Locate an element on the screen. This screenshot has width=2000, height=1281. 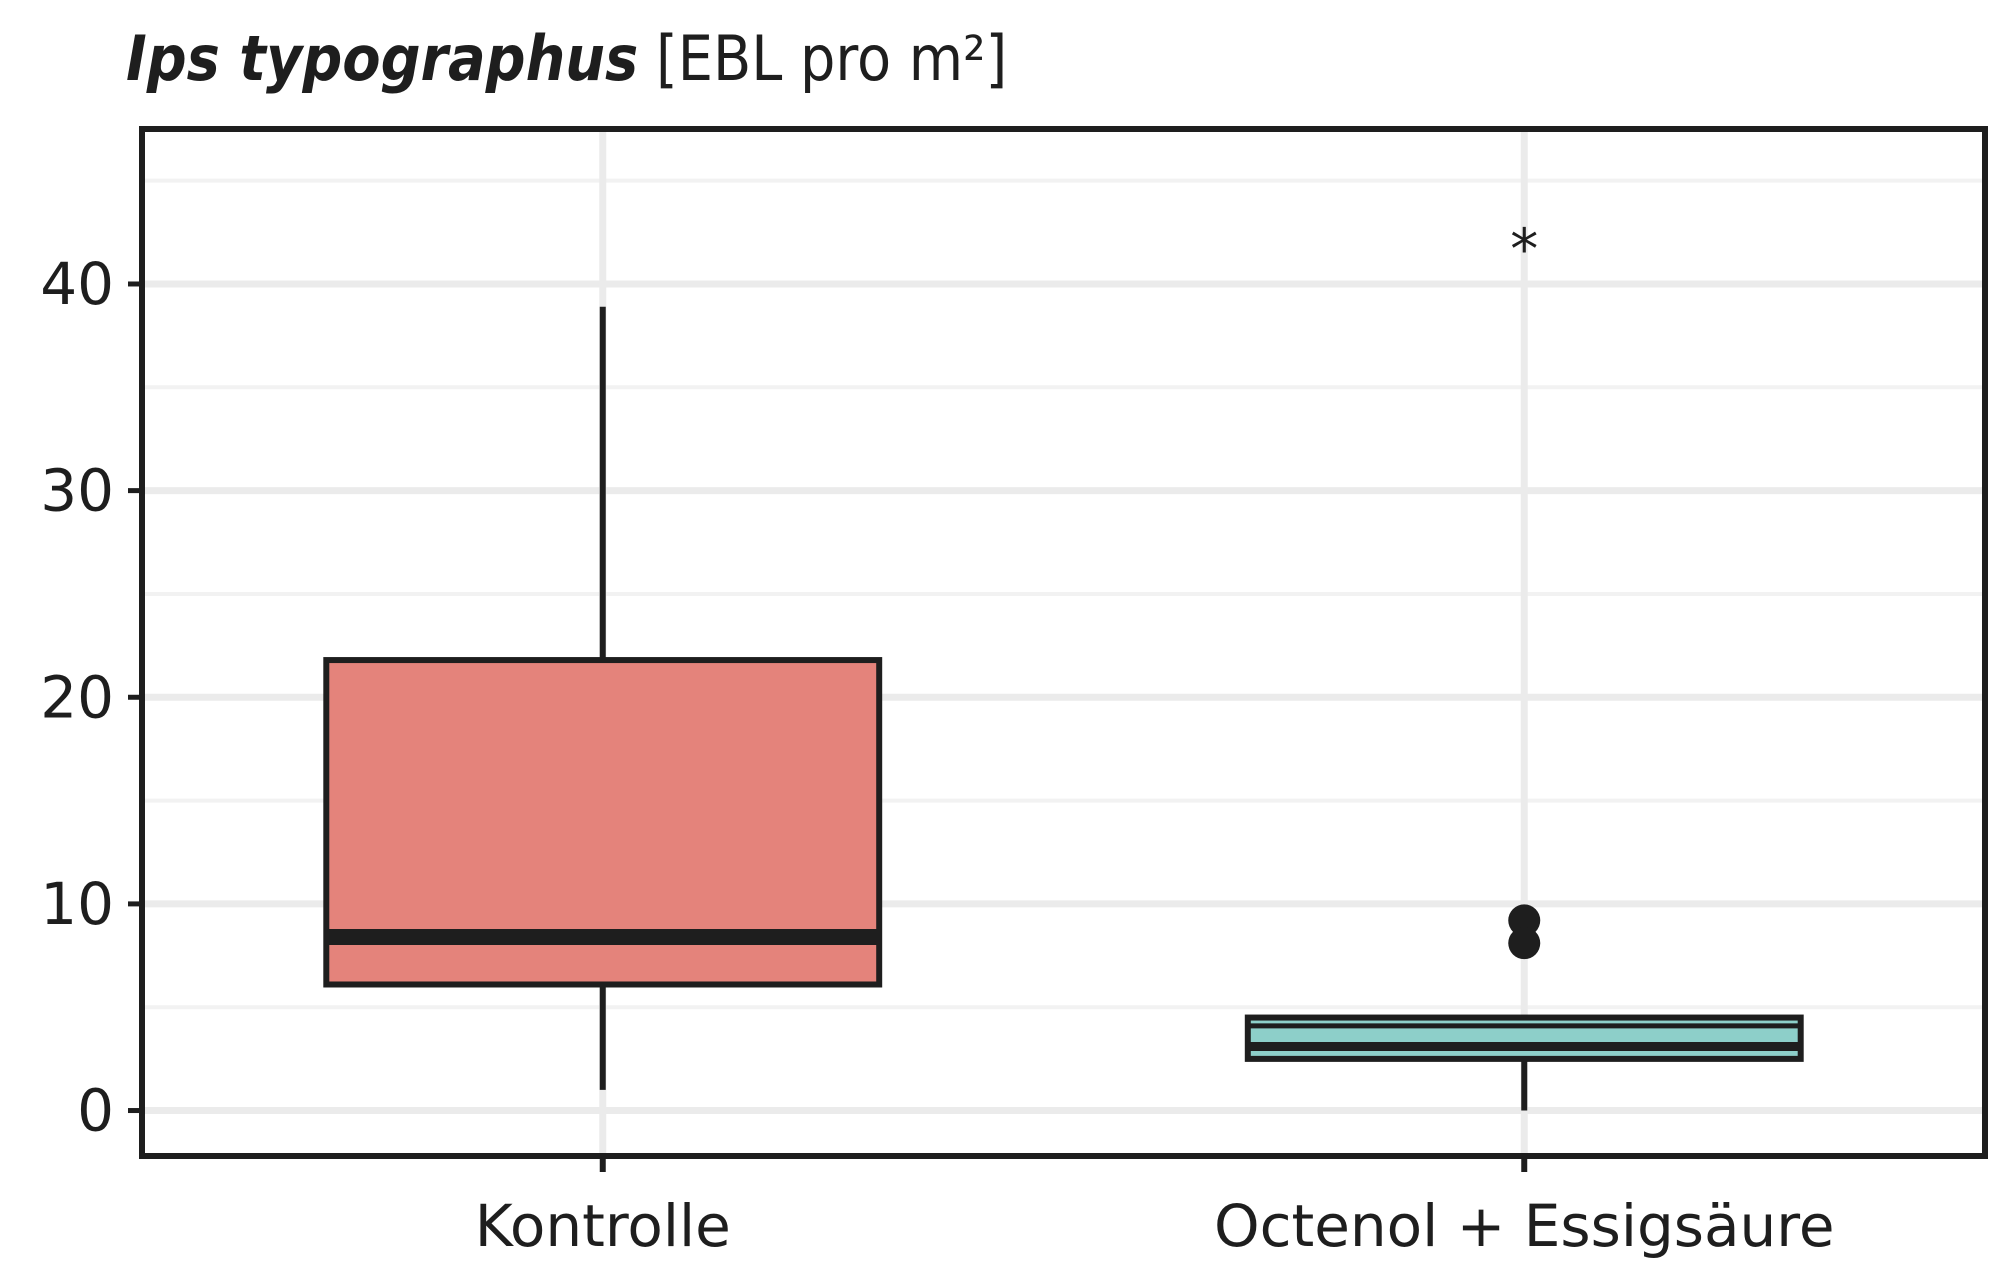
y-tick-label: 40 is located at coordinates (77, 284).